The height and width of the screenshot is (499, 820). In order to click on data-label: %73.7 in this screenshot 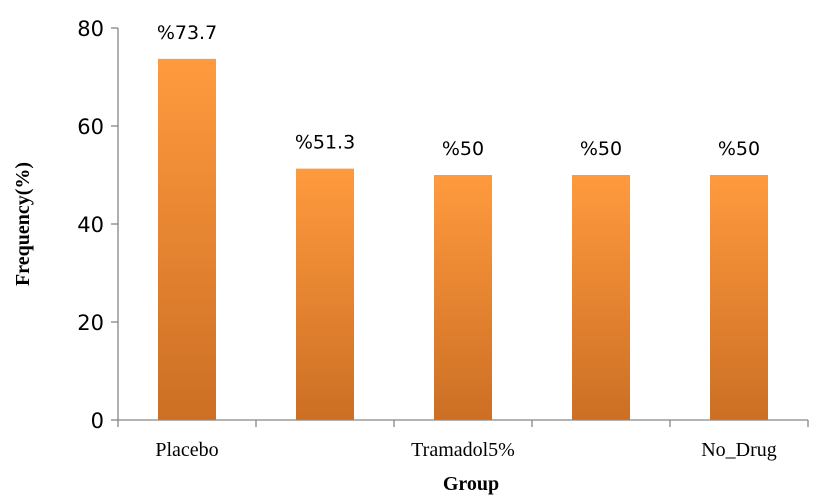, I will do `click(187, 33)`.